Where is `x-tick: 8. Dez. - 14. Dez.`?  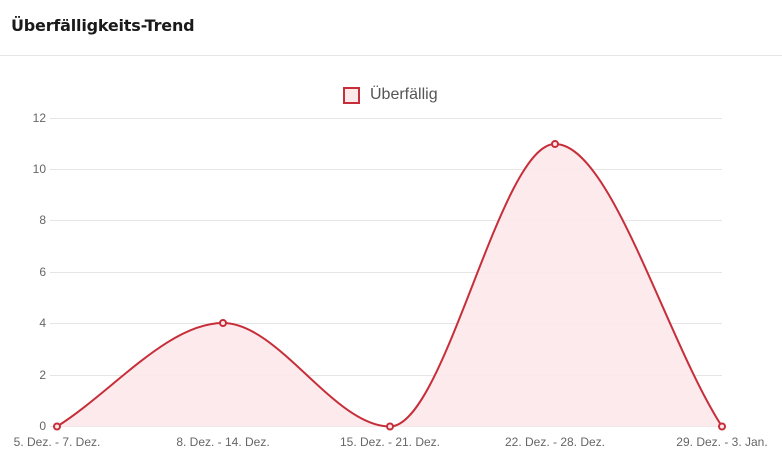 x-tick: 8. Dez. - 14. Dez. is located at coordinates (222, 442).